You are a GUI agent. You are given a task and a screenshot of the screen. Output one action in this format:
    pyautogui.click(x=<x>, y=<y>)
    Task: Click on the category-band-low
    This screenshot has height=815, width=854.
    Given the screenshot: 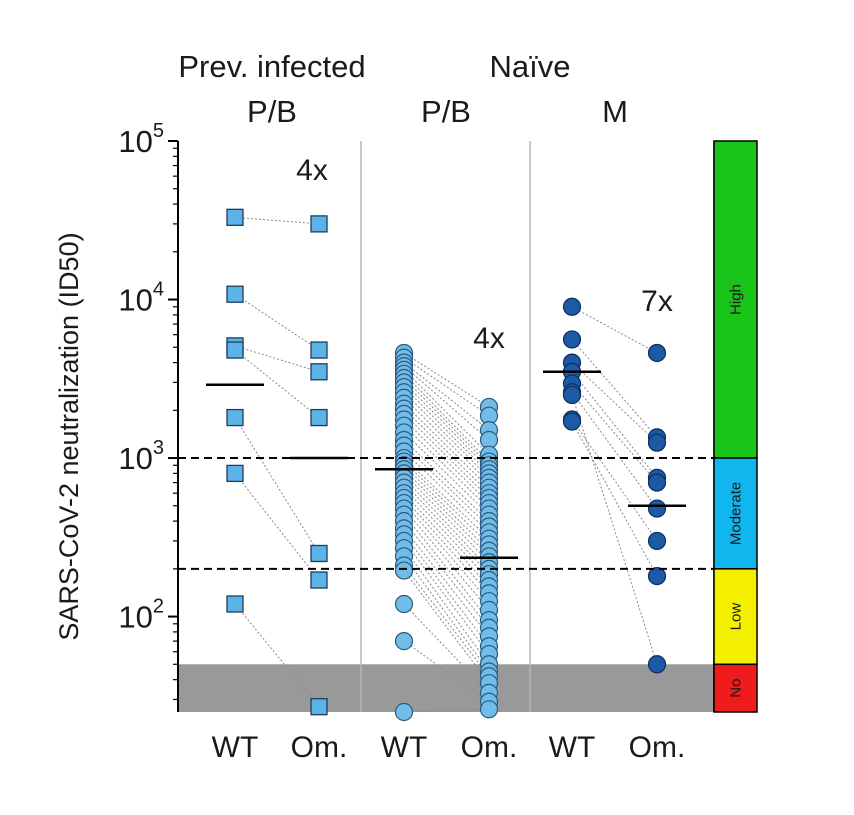 What is the action you would take?
    pyautogui.click(x=735, y=617)
    